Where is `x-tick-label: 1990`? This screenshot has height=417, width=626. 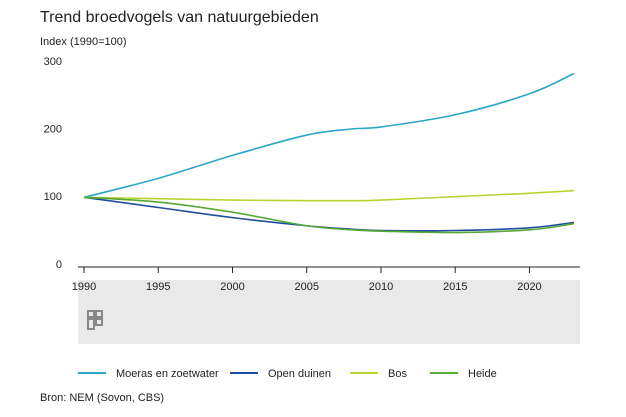
x-tick-label: 1990 is located at coordinates (84, 287).